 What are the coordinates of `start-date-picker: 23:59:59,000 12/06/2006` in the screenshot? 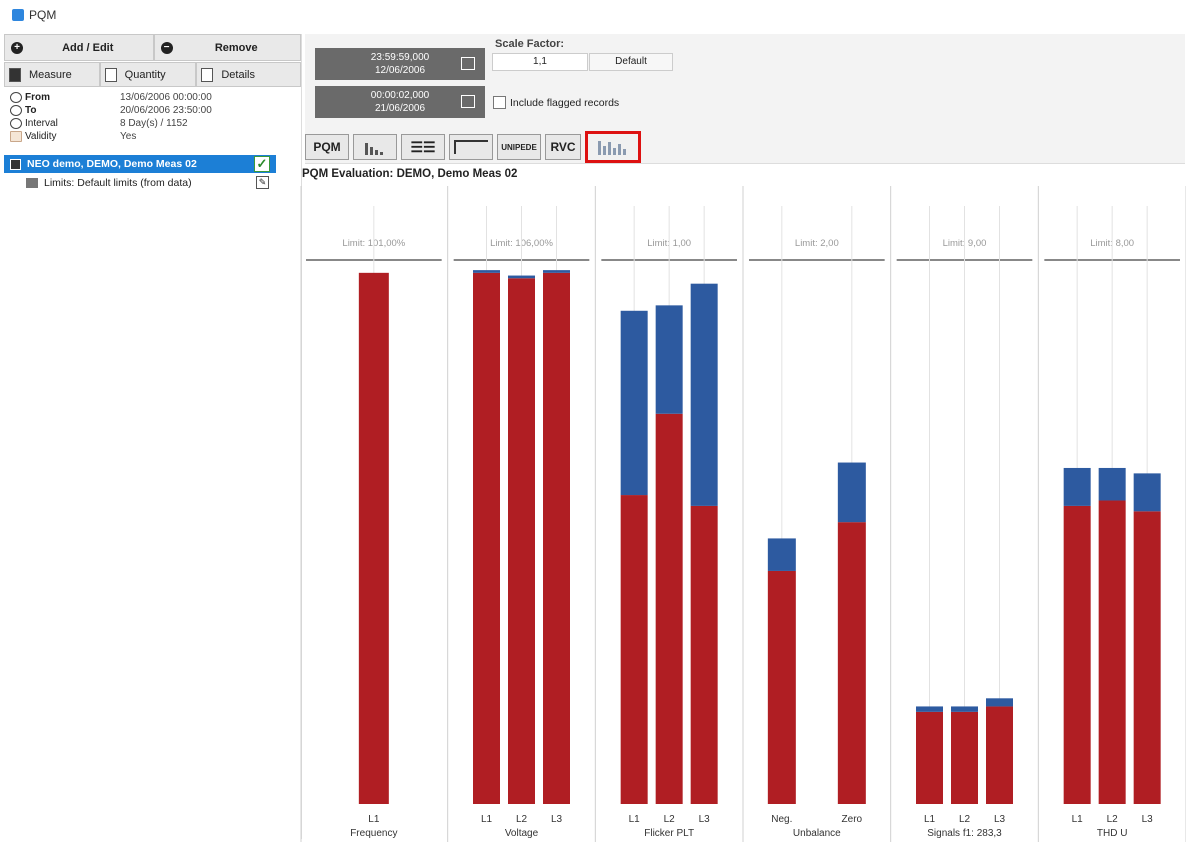 It's located at (400, 64).